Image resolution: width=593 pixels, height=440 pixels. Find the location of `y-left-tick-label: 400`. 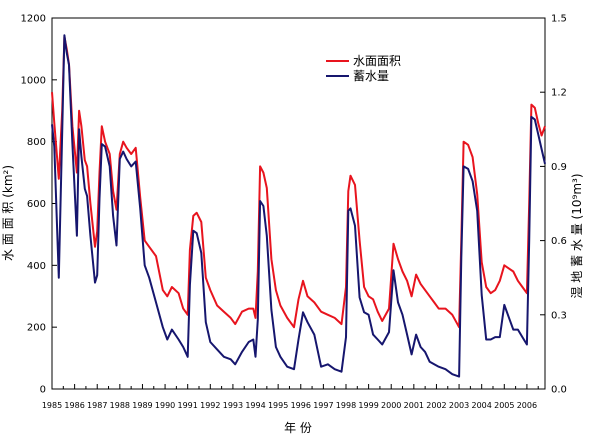

y-left-tick-label: 400 is located at coordinates (36, 266).